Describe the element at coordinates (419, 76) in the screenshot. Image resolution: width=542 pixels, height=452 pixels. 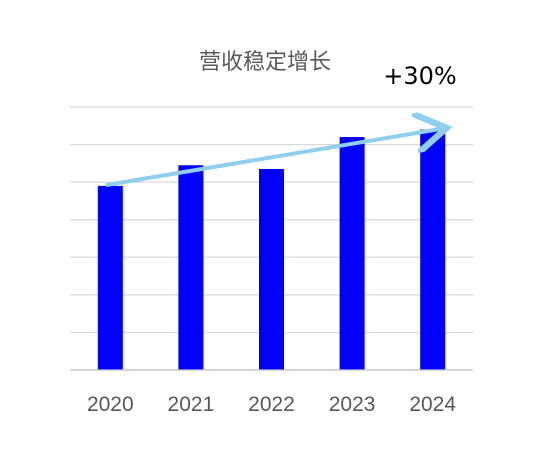
I see `growth-annotation: +30%` at that location.